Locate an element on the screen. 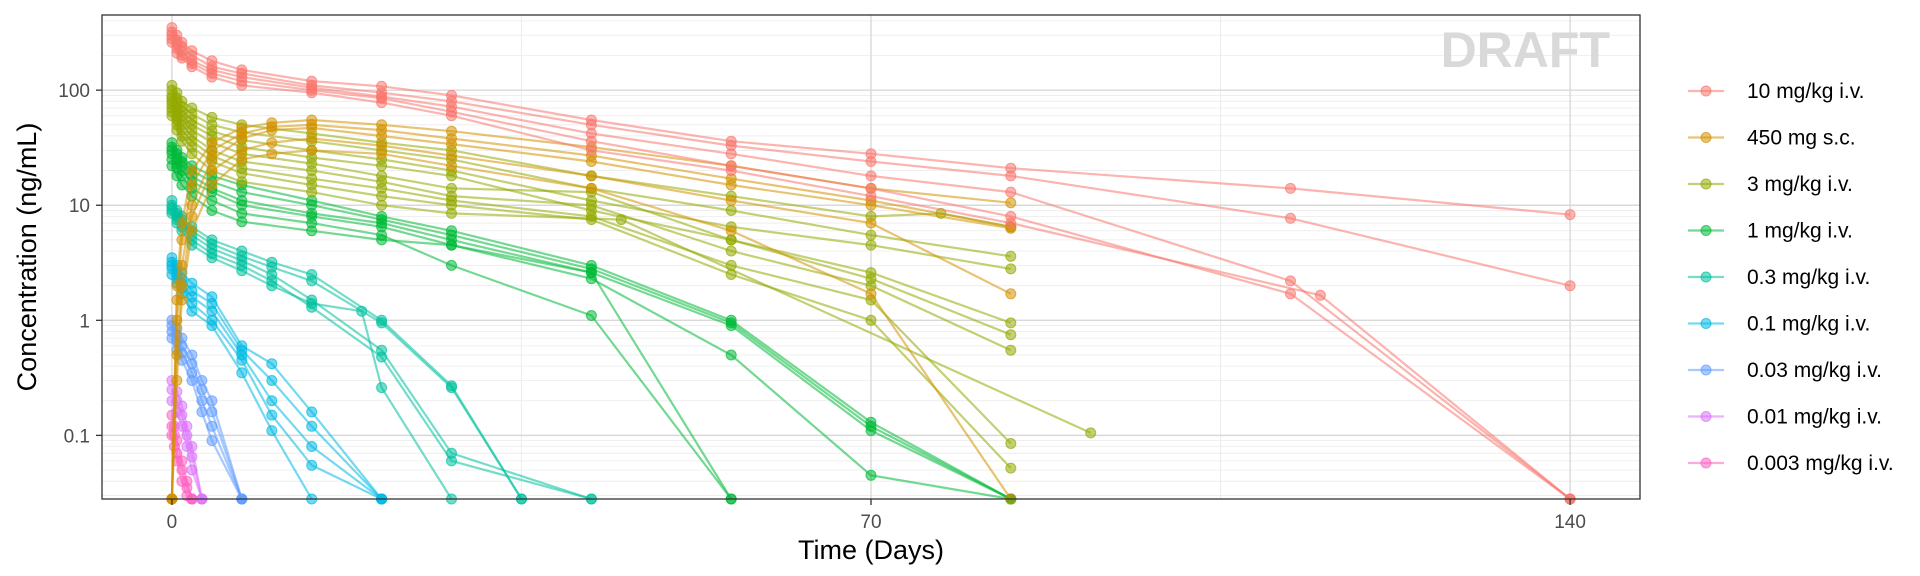  legend-item: 0.1 mg/kg i.v. is located at coordinates (1779, 324).